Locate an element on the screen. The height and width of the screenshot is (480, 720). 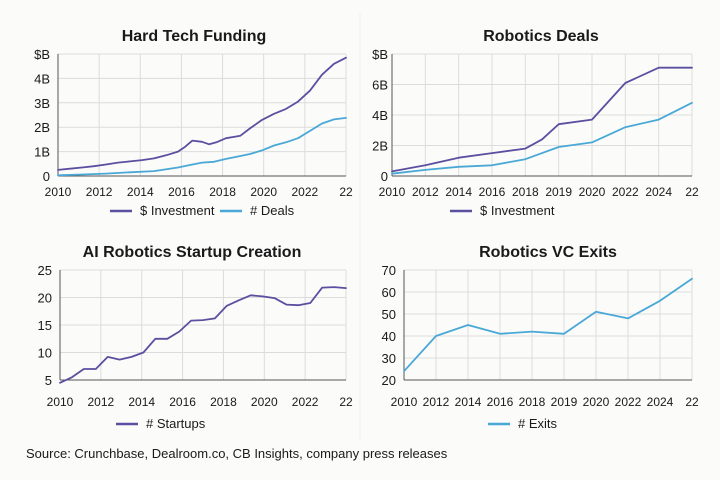
y-tick-label: 1B is located at coordinates (42, 152).